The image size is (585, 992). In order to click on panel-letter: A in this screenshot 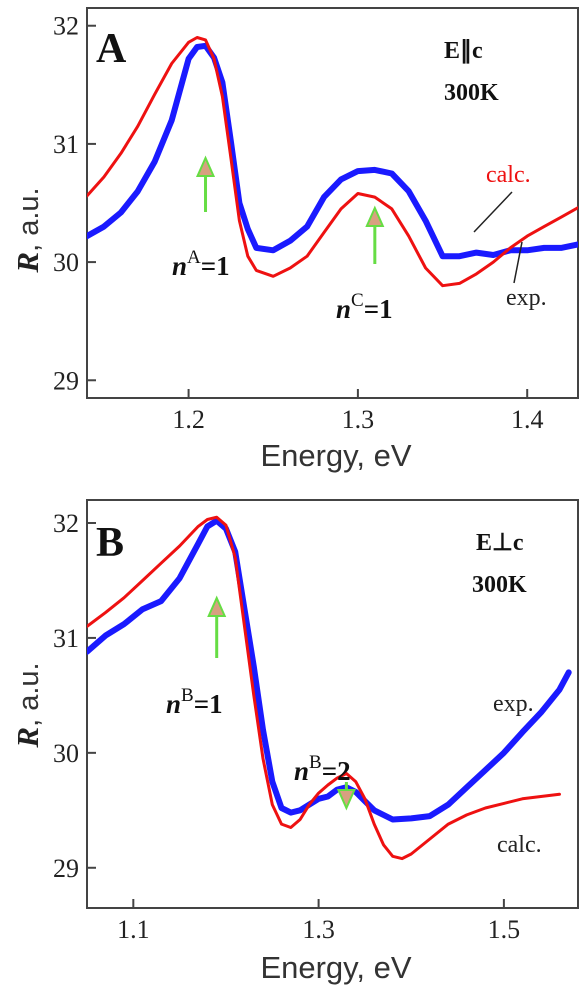, I will do `click(111, 49)`.